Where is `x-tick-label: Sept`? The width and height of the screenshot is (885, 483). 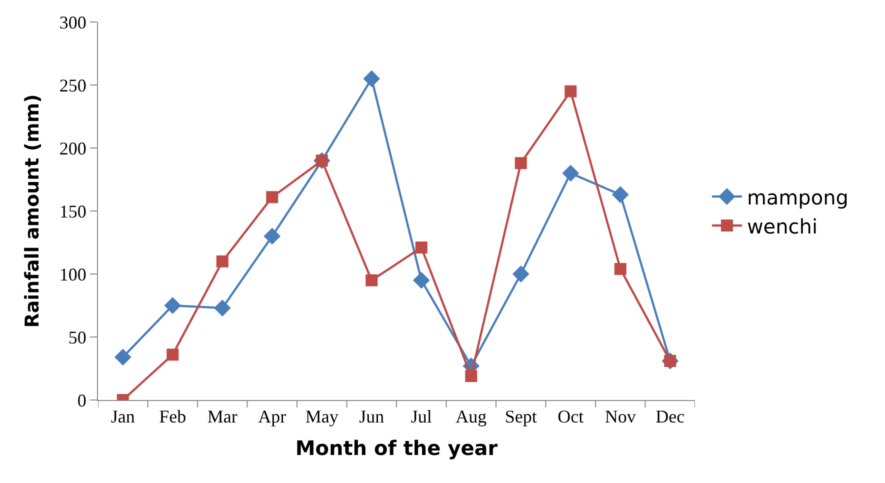
x-tick-label: Sept is located at coordinates (520, 416).